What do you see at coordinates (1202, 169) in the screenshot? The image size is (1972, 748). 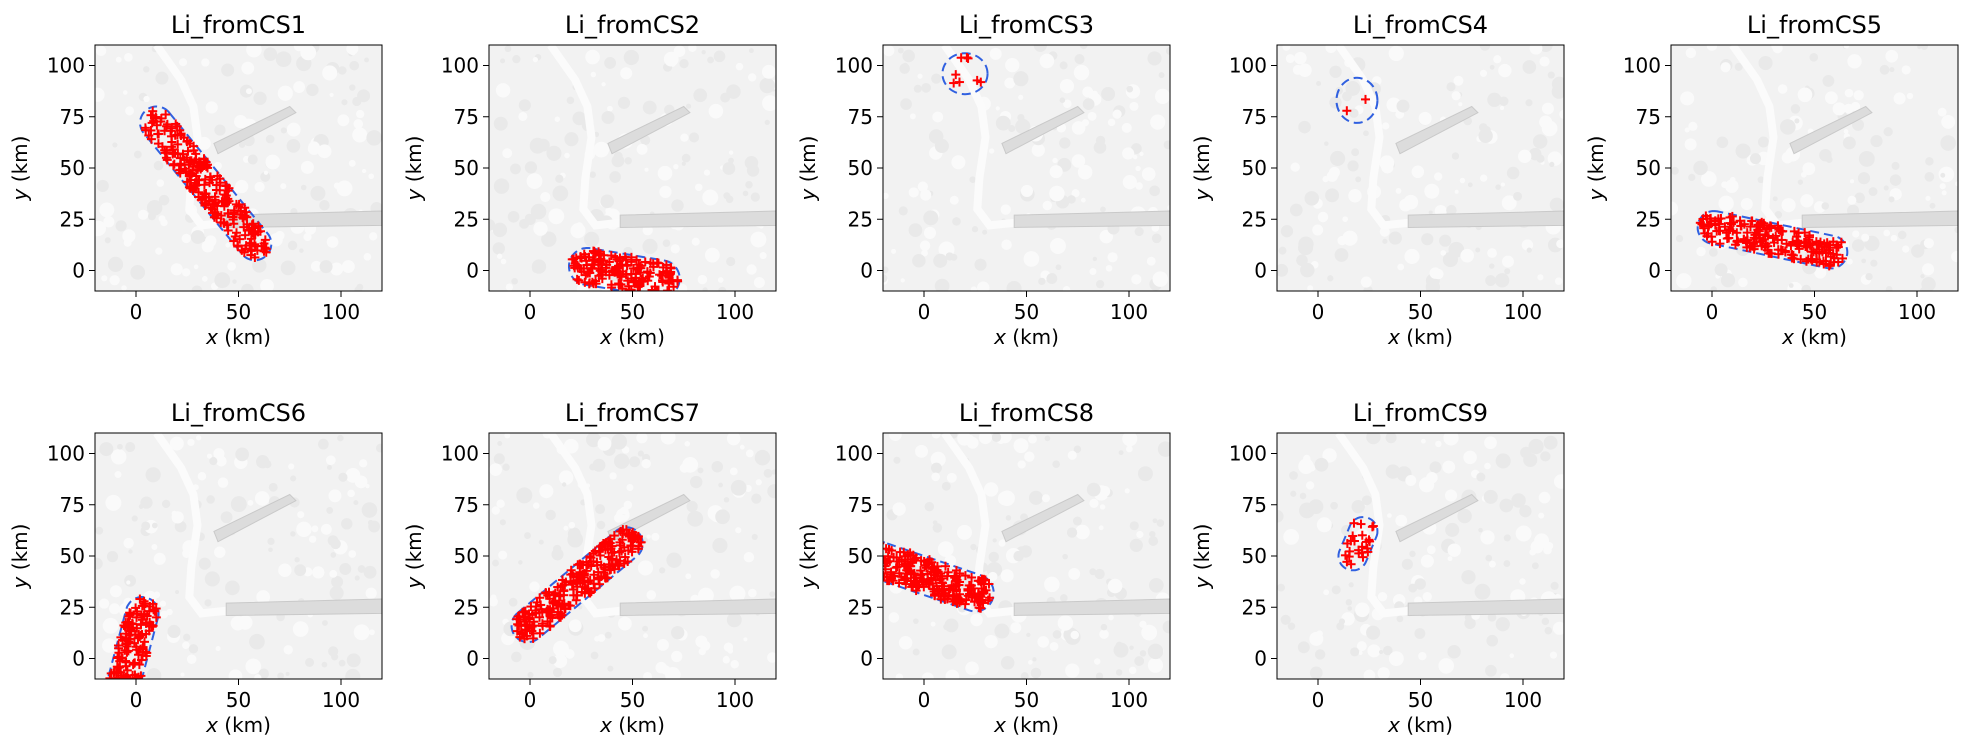 I see `y-axis-label: y (km)` at bounding box center [1202, 169].